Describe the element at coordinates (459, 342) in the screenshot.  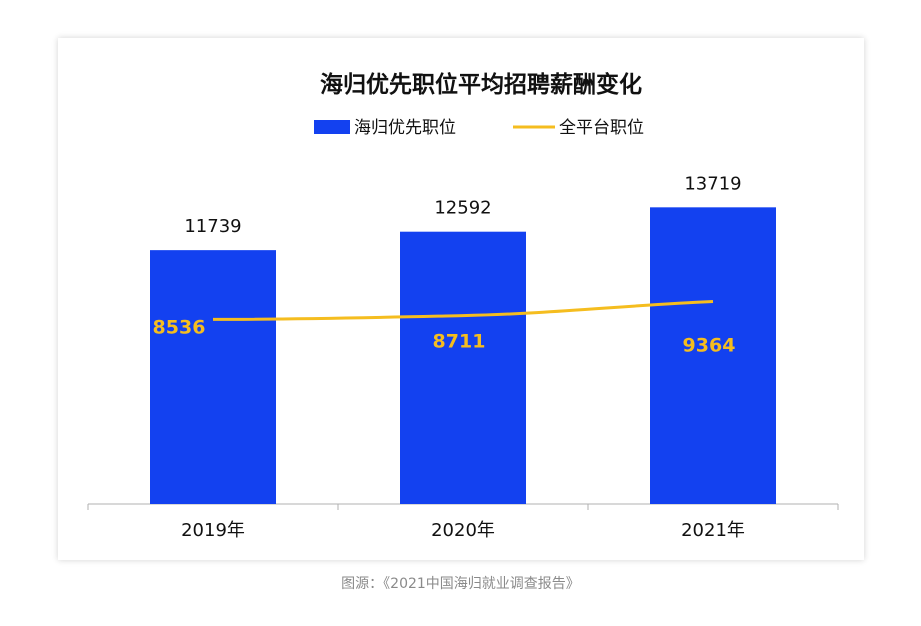
I see `line-value-label: 8711` at that location.